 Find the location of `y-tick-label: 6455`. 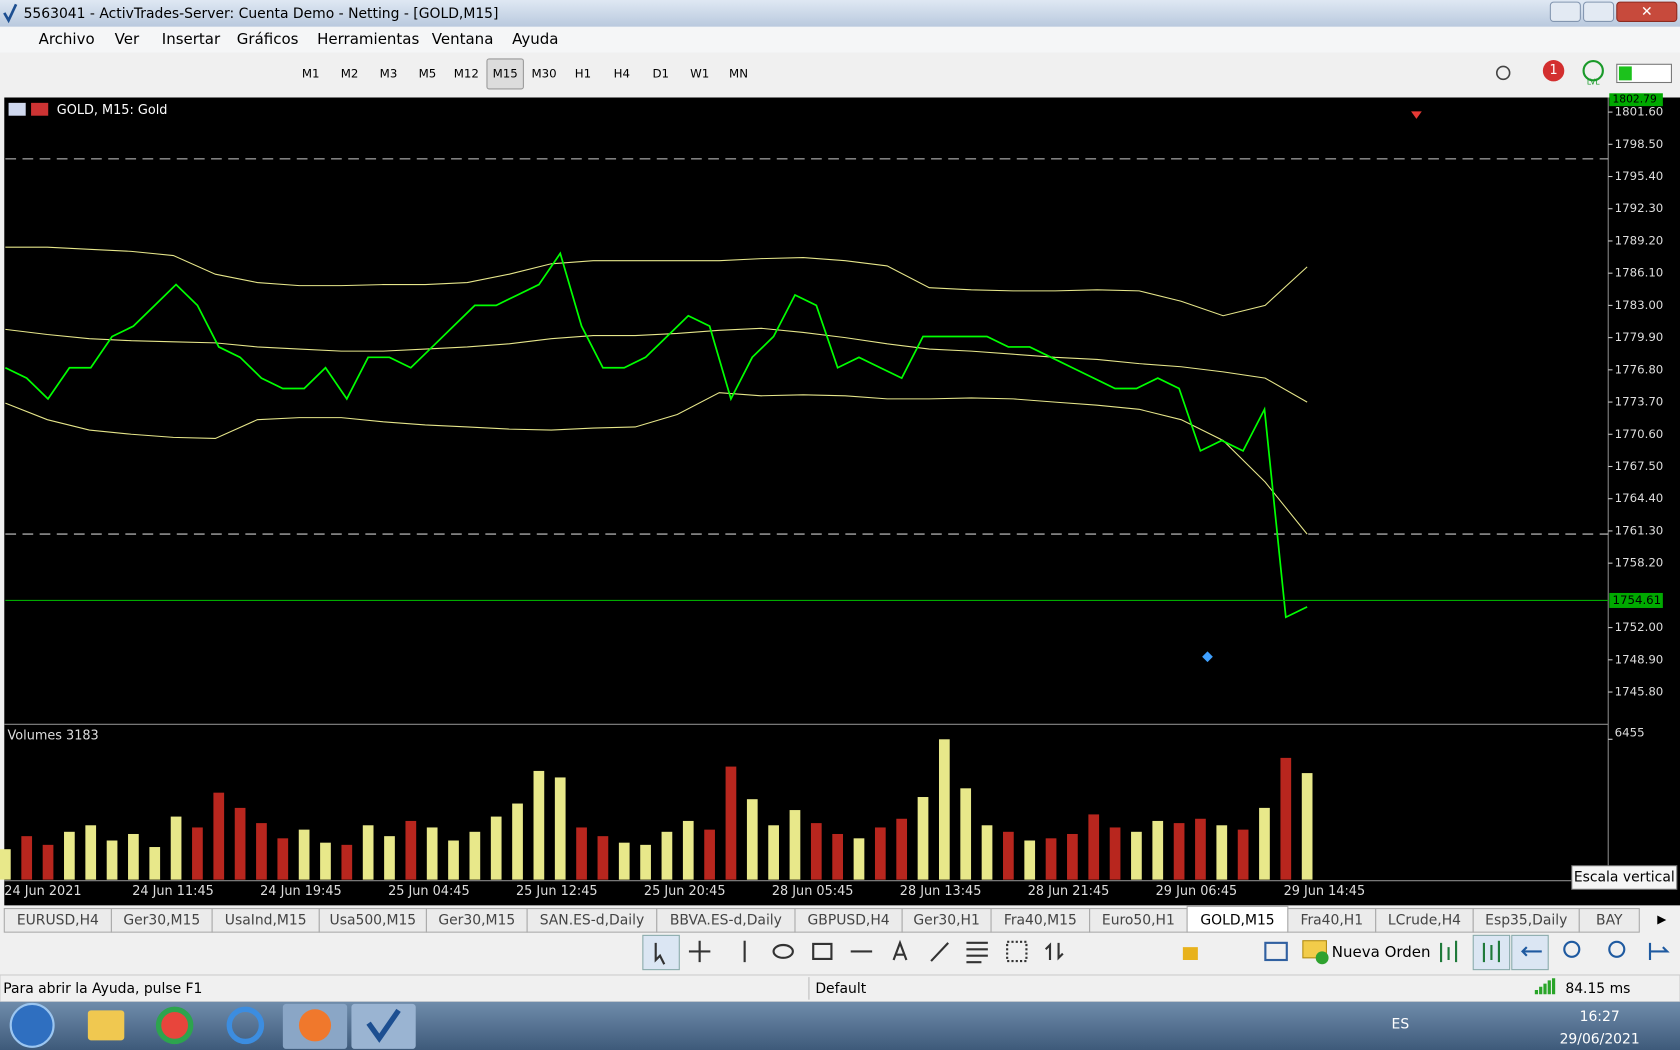

y-tick-label: 6455 is located at coordinates (1630, 732).